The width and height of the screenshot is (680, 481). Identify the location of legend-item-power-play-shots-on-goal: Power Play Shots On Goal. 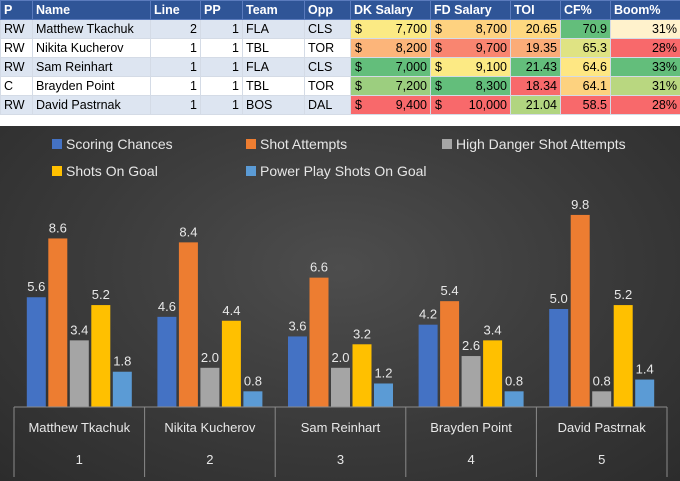
(336, 171).